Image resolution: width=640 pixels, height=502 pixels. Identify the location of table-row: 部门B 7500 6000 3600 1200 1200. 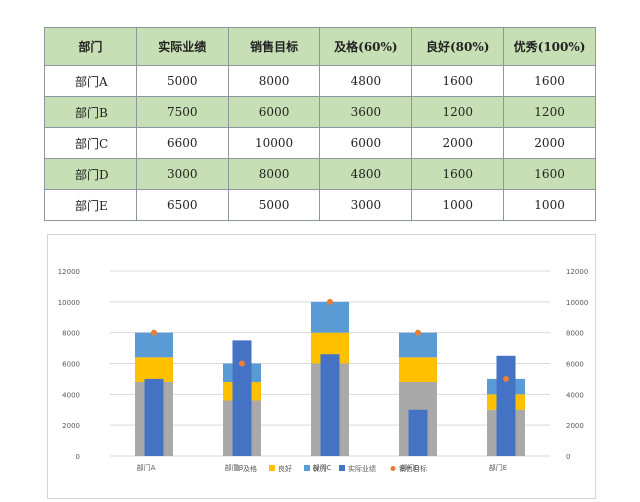
(320, 112).